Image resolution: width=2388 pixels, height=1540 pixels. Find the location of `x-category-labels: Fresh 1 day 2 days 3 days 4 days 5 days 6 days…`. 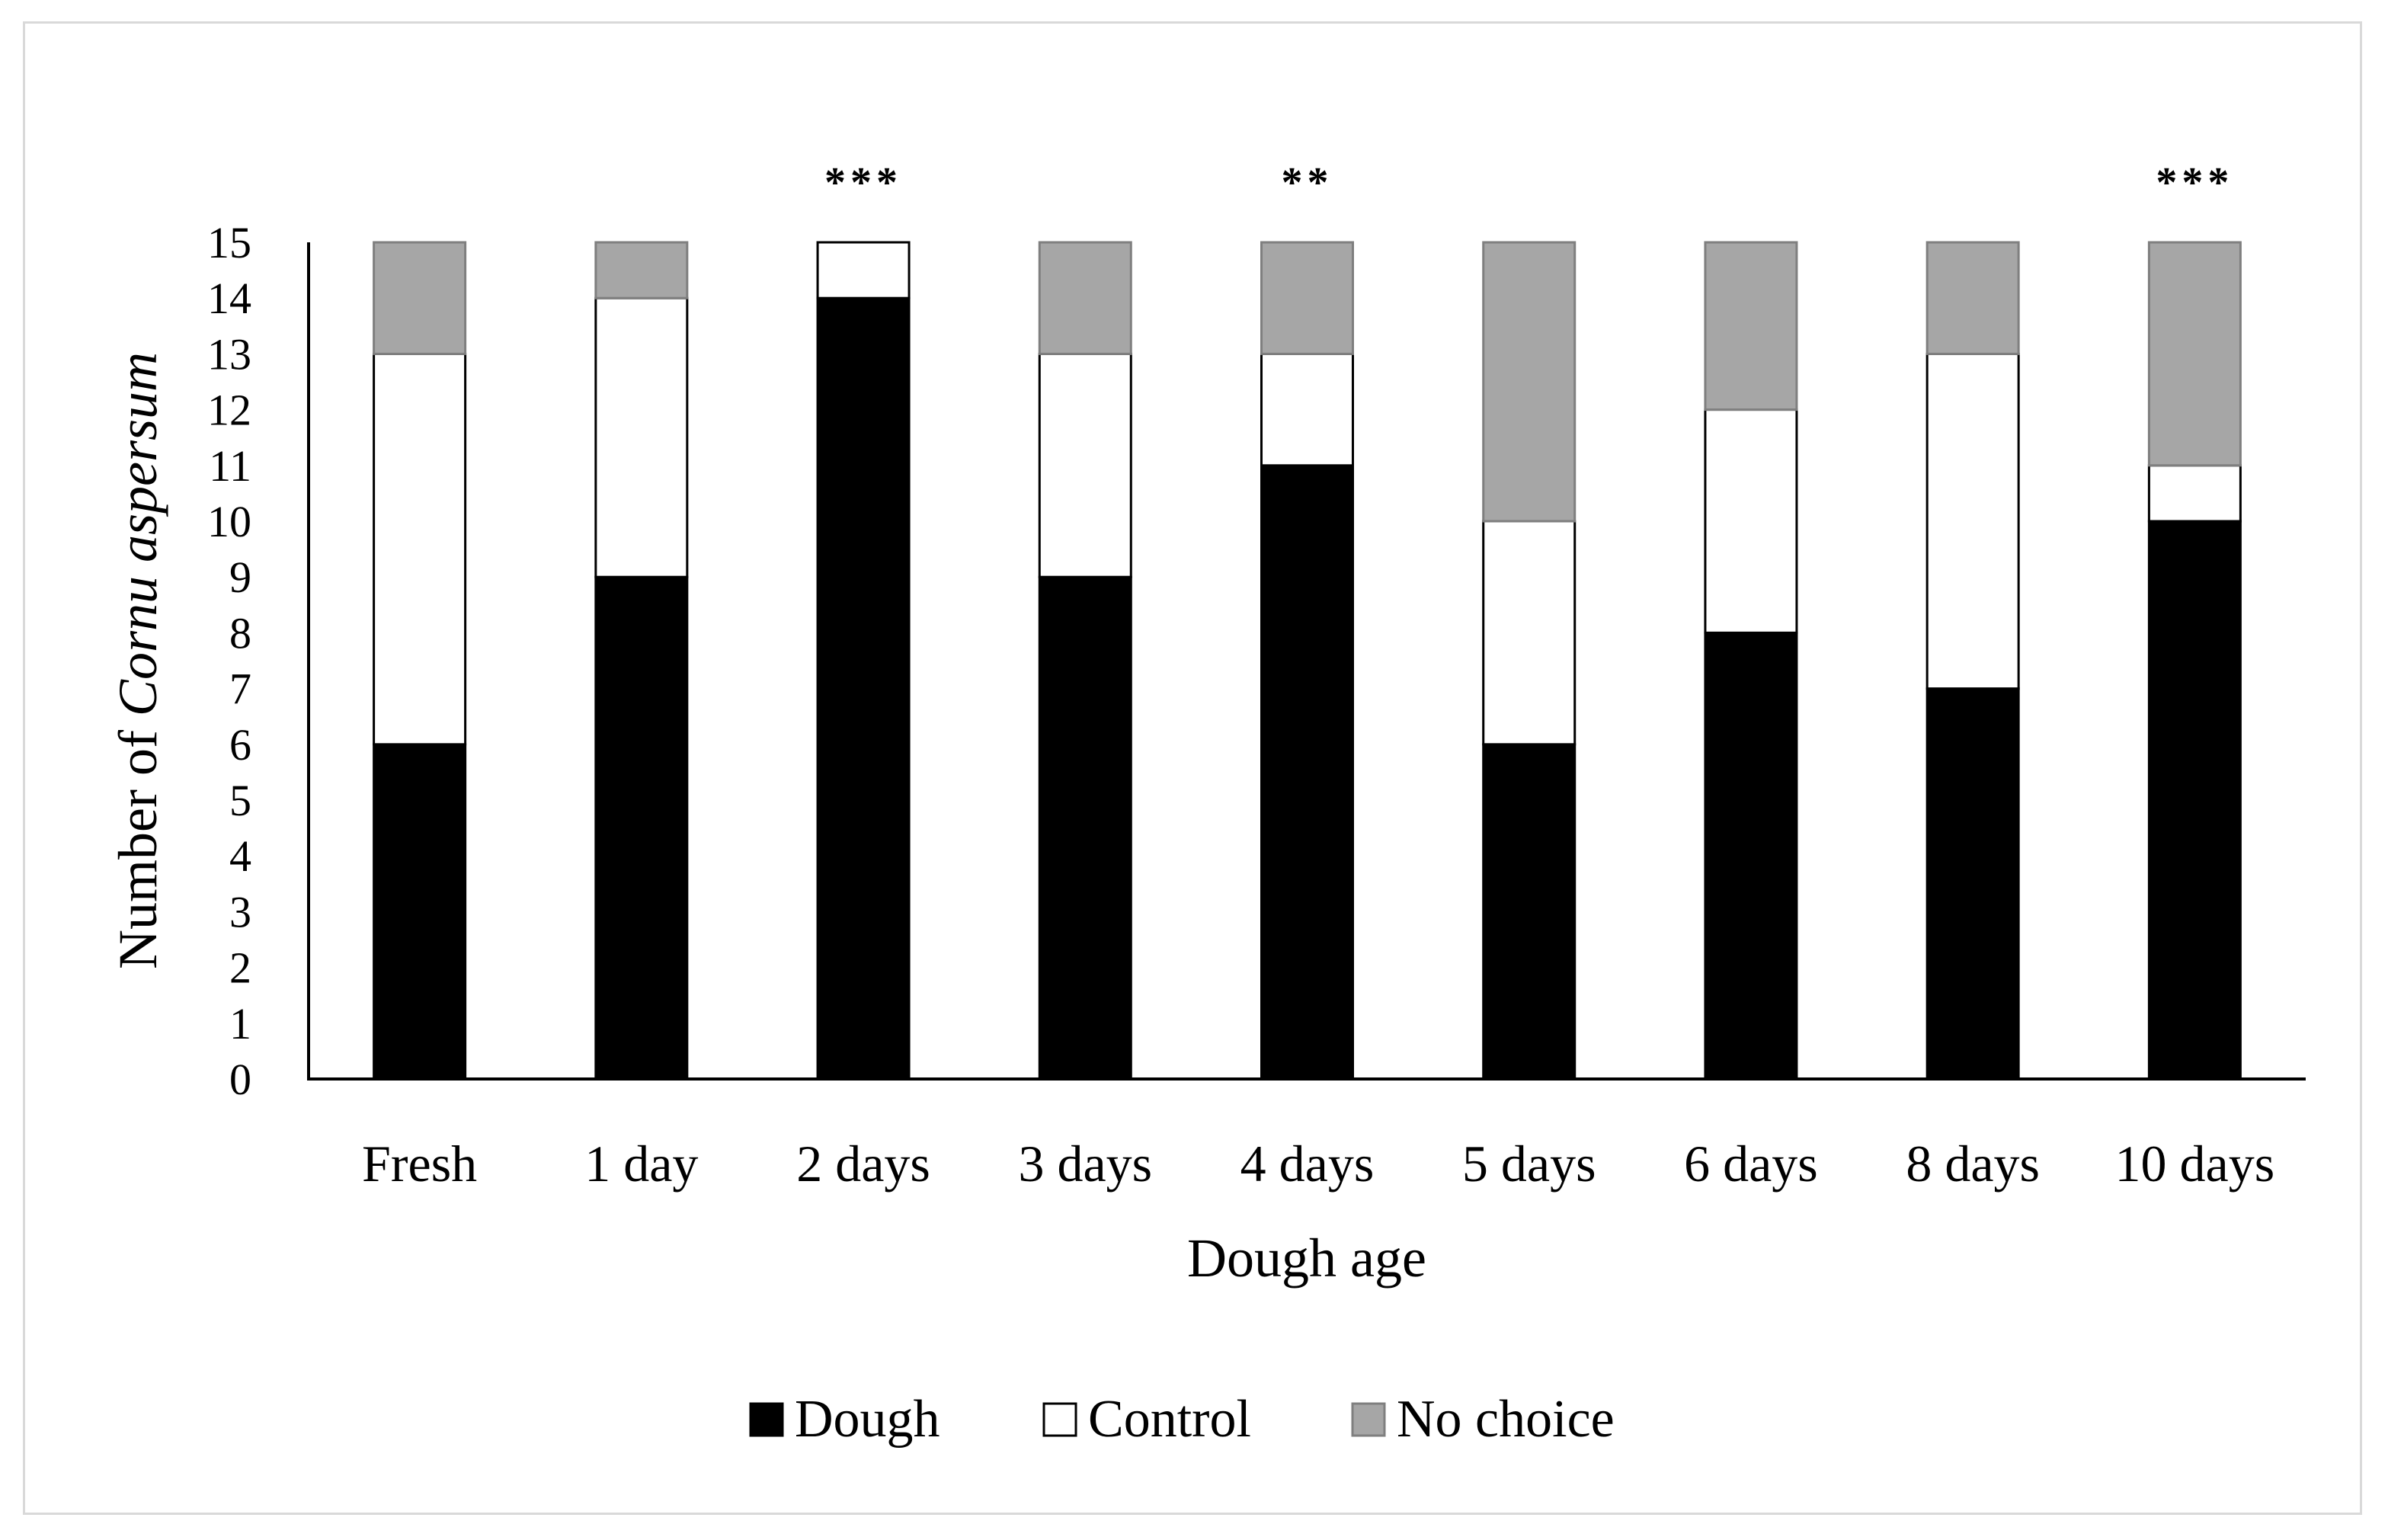

x-category-labels: Fresh 1 day 2 days 3 days 4 days 5 days 6 days… is located at coordinates (1318, 1164).